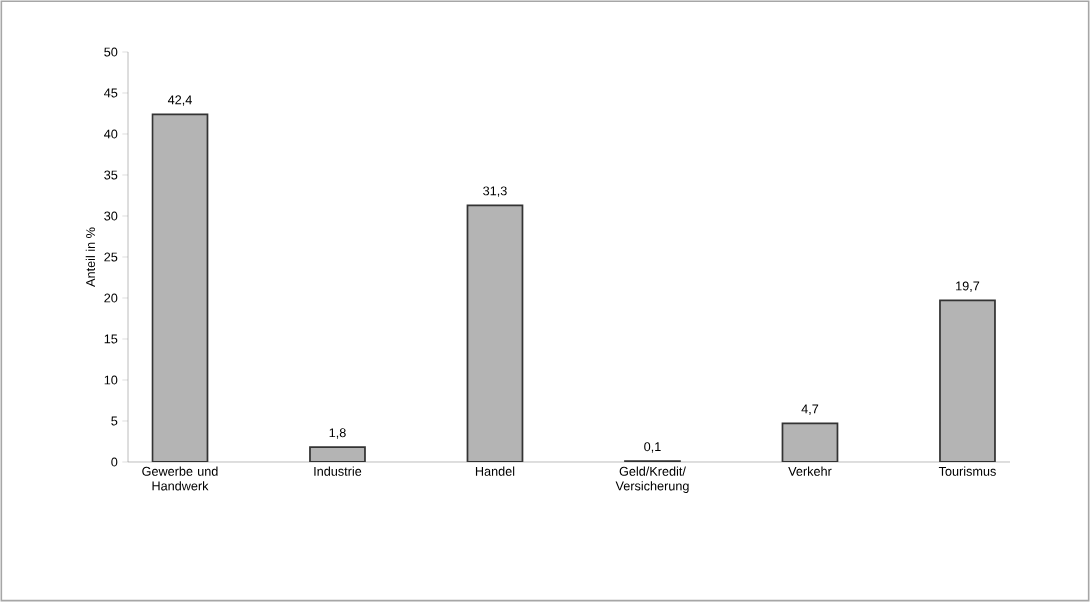 The image size is (1090, 602). What do you see at coordinates (111, 380) in the screenshot?
I see `y-tick-label: 10` at bounding box center [111, 380].